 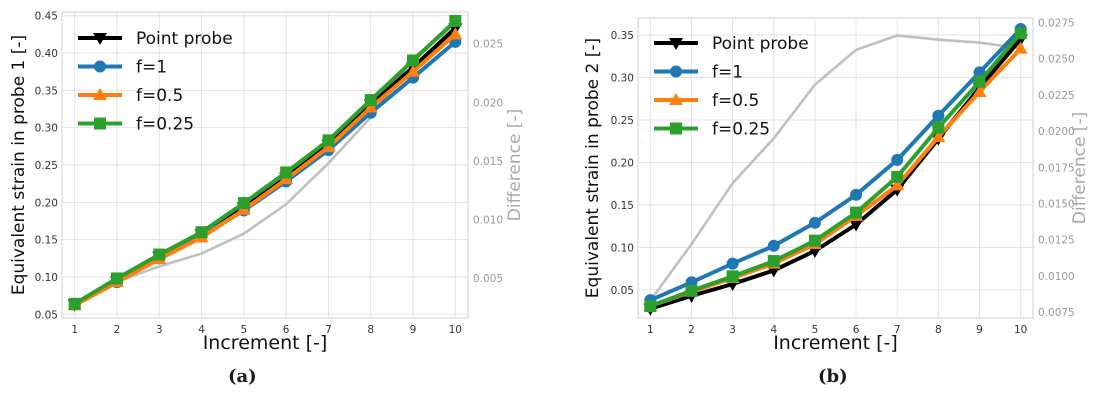 I want to click on y2-tick-label: 0.0200, so click(x=1056, y=132).